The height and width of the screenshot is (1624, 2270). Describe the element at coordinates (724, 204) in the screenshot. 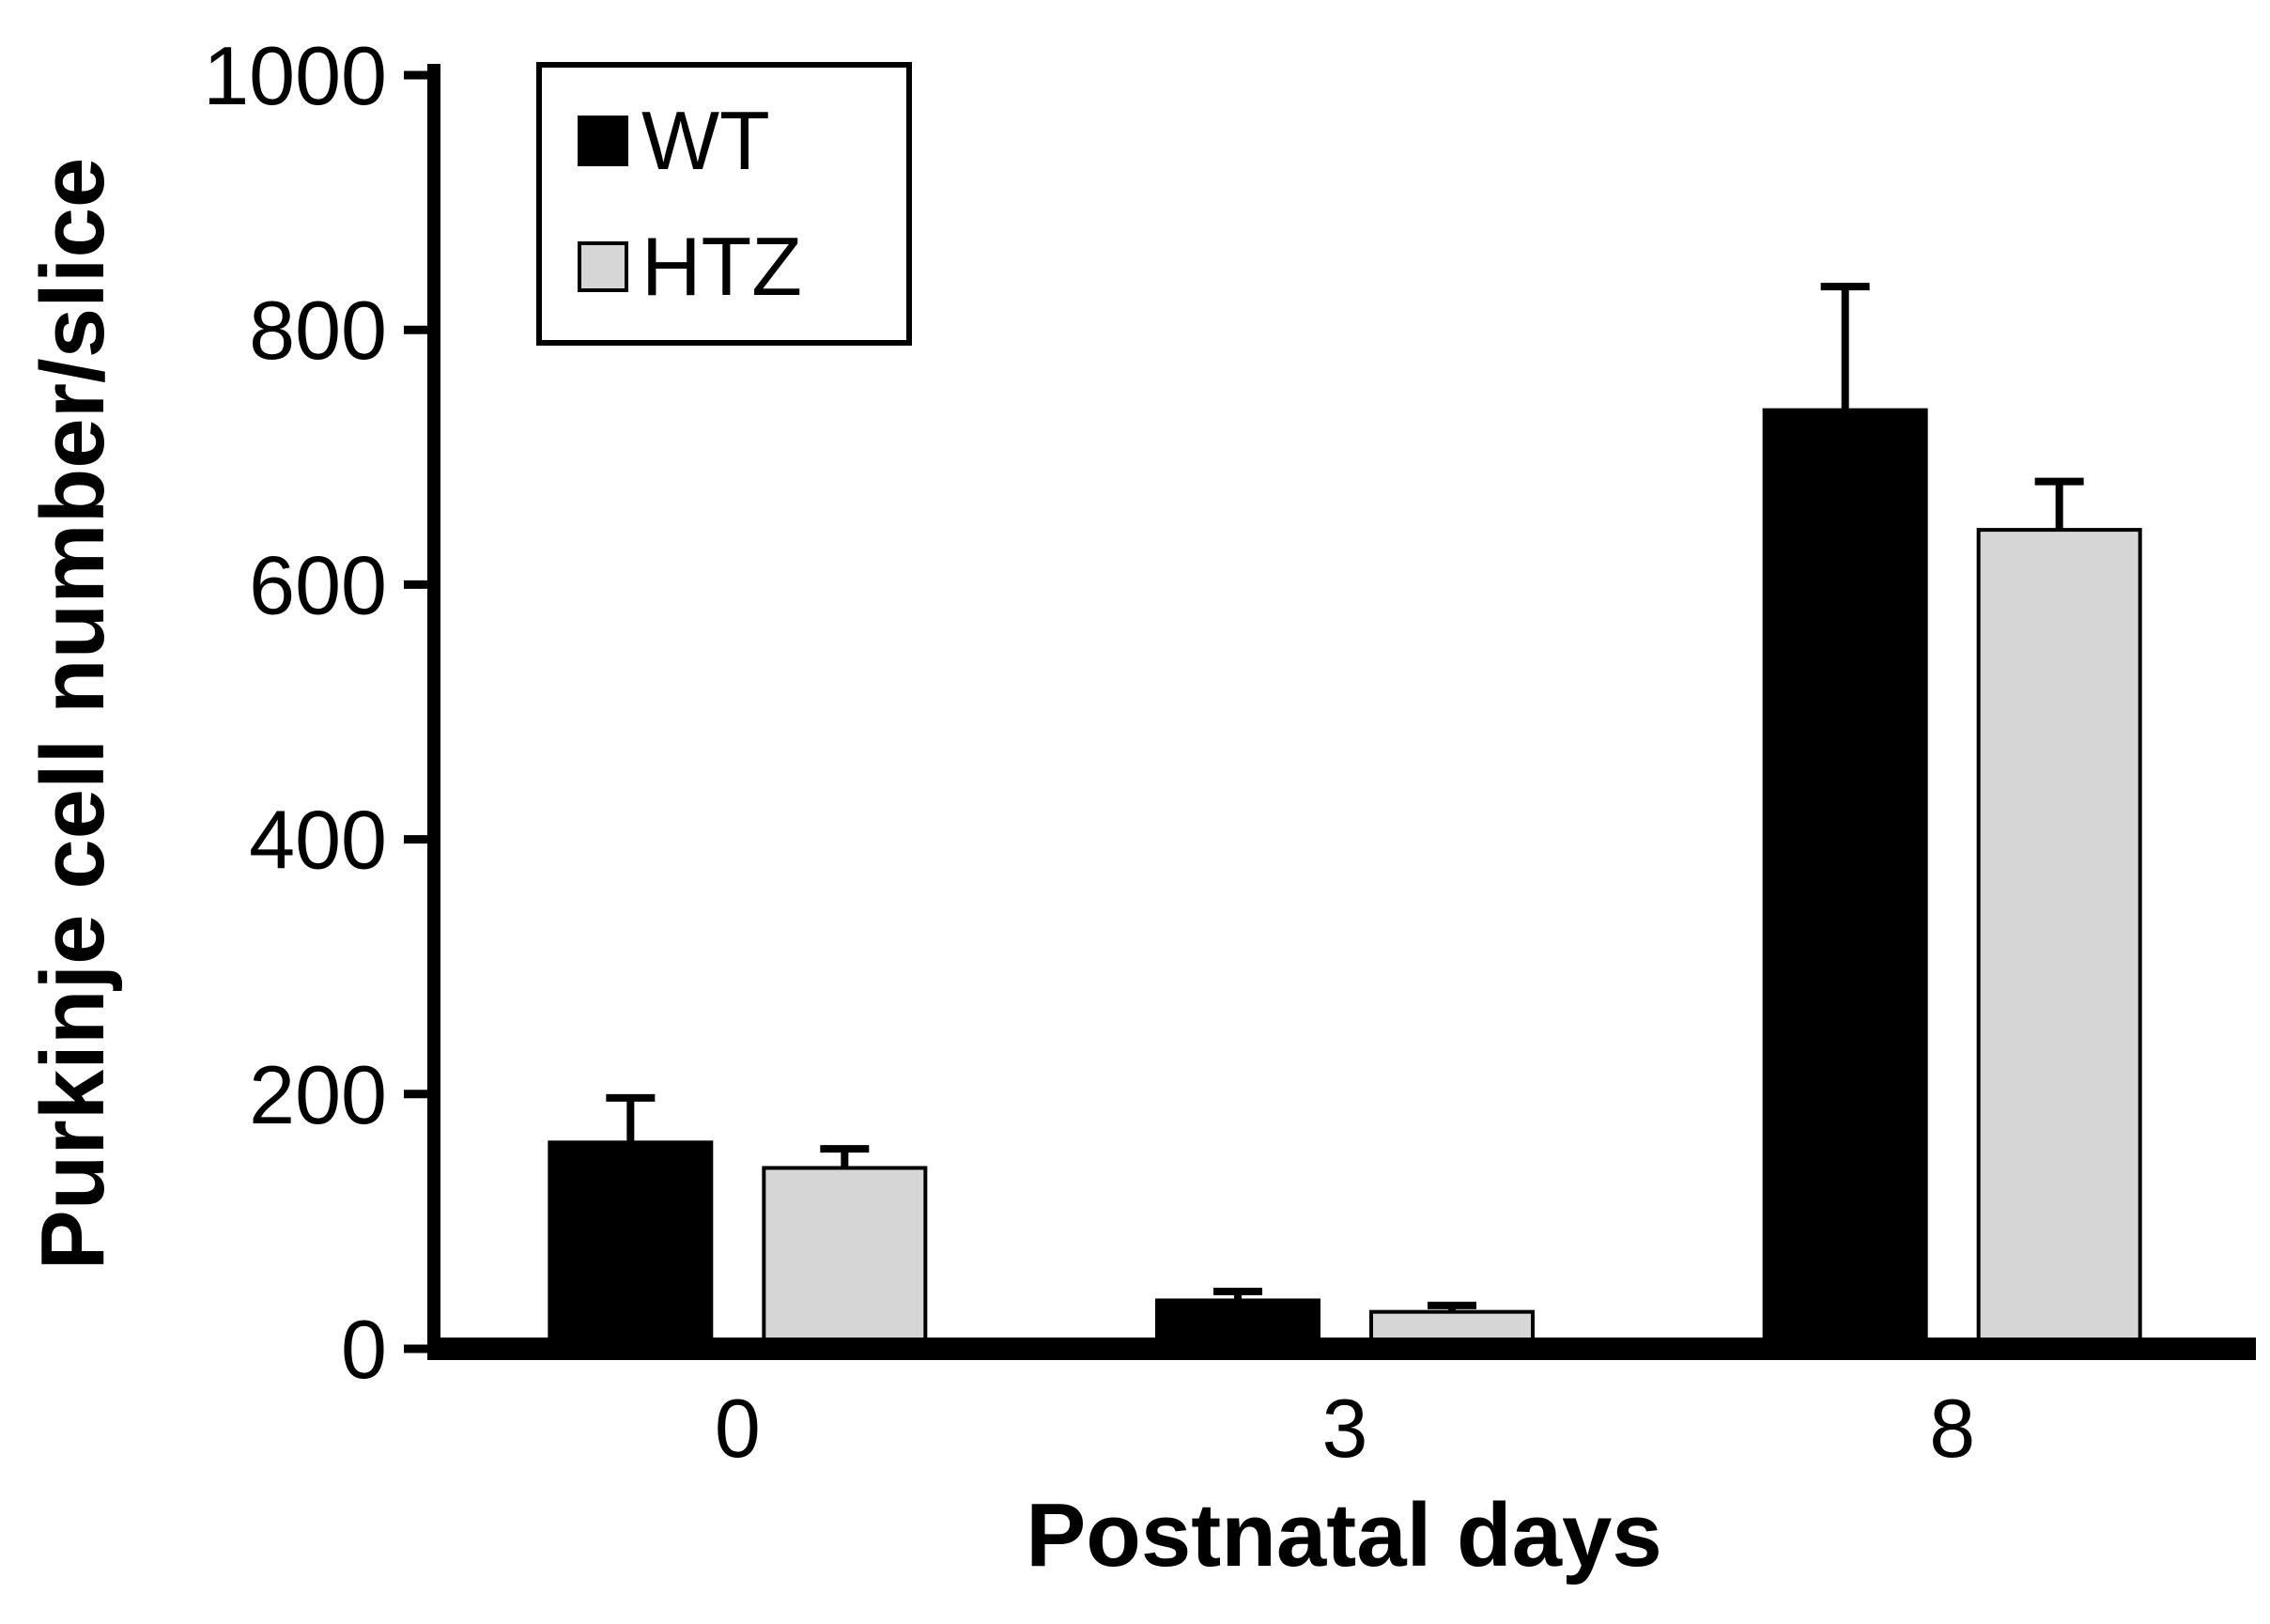

I see `legend: WT HTZ` at that location.